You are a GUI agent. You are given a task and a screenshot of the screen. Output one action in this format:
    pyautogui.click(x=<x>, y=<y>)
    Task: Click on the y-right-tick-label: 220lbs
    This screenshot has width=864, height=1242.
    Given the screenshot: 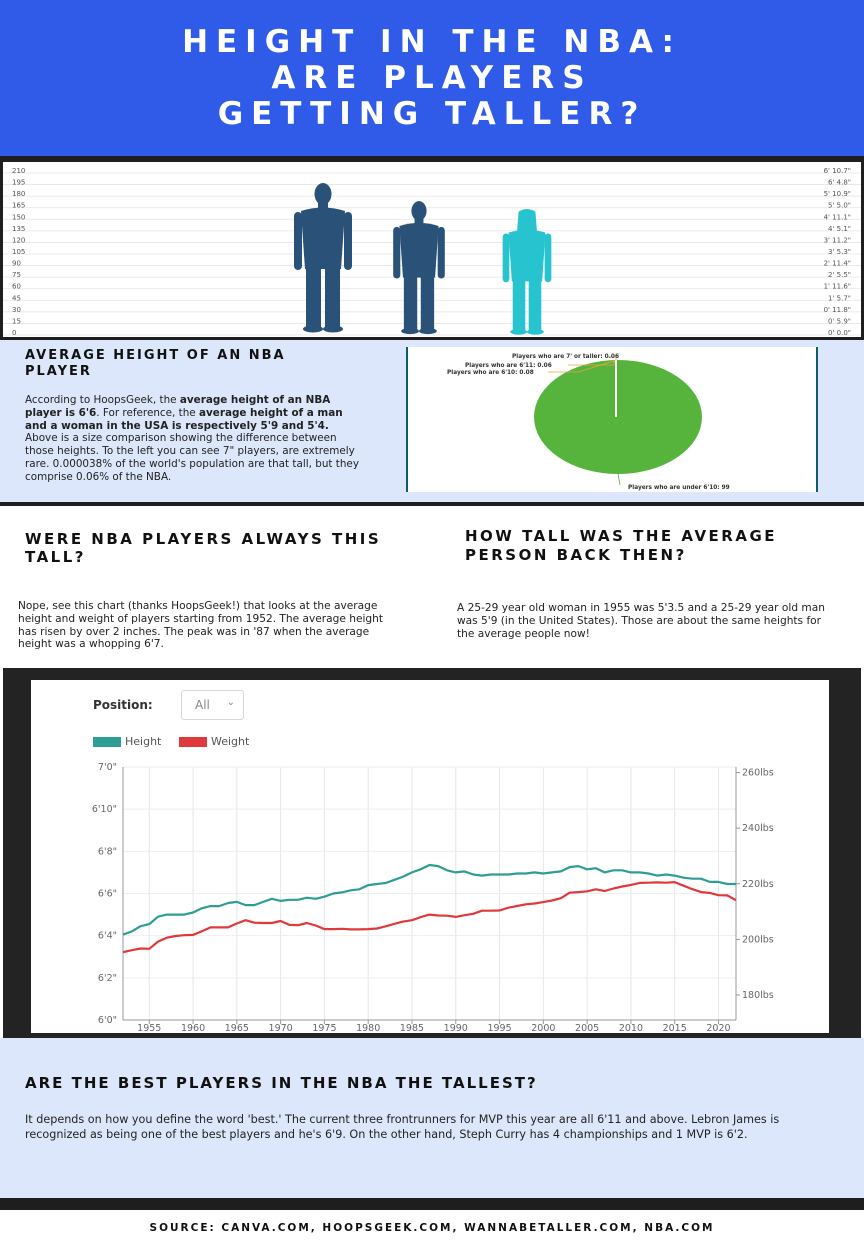 What is the action you would take?
    pyautogui.click(x=758, y=884)
    